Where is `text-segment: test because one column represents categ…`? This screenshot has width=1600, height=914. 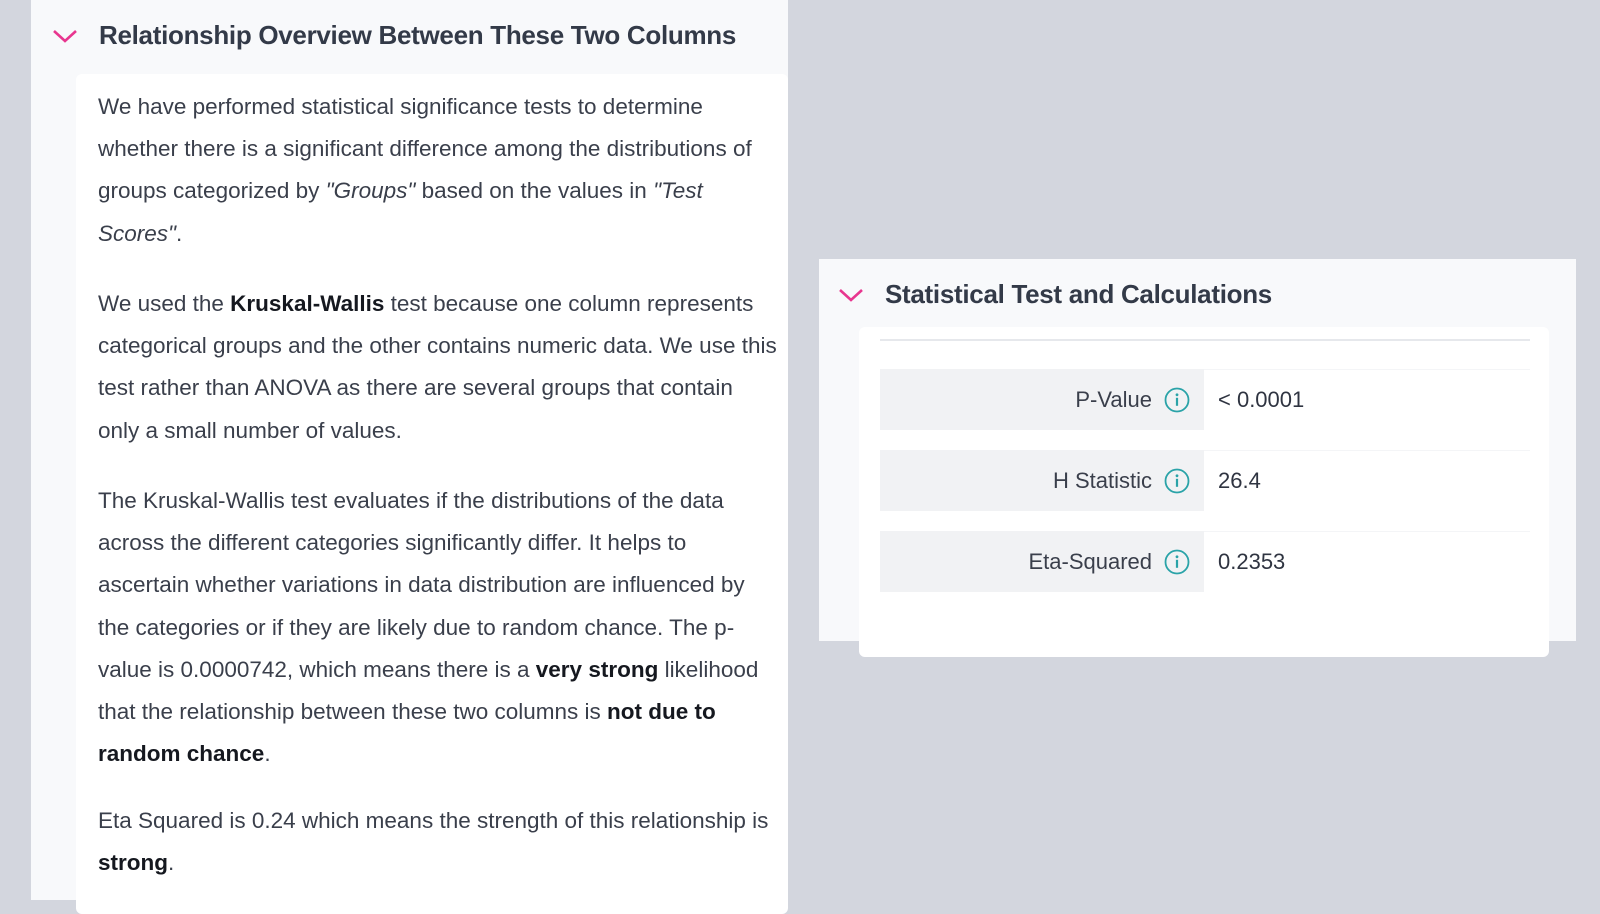 text-segment: test because one column represents categ… is located at coordinates (437, 367).